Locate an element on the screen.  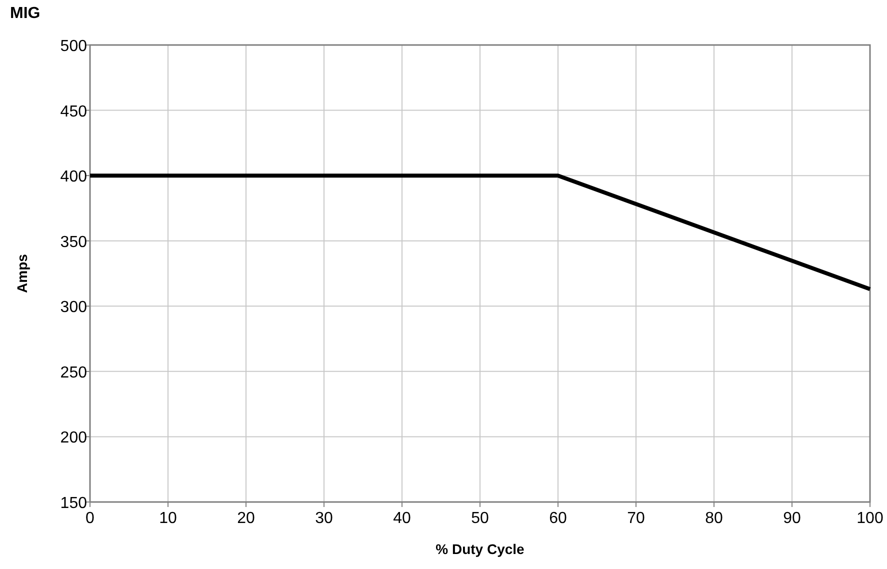
x-tick-label: 90 is located at coordinates (792, 518).